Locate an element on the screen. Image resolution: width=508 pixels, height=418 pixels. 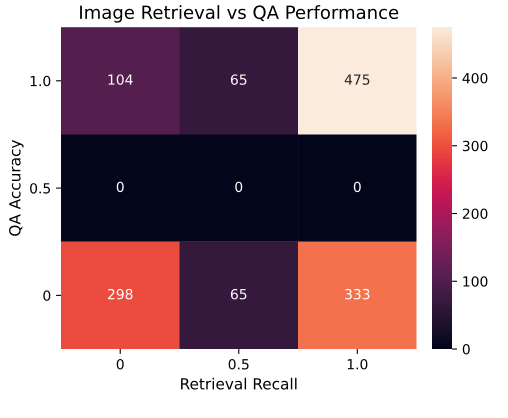
data-label: 475 is located at coordinates (357, 79).